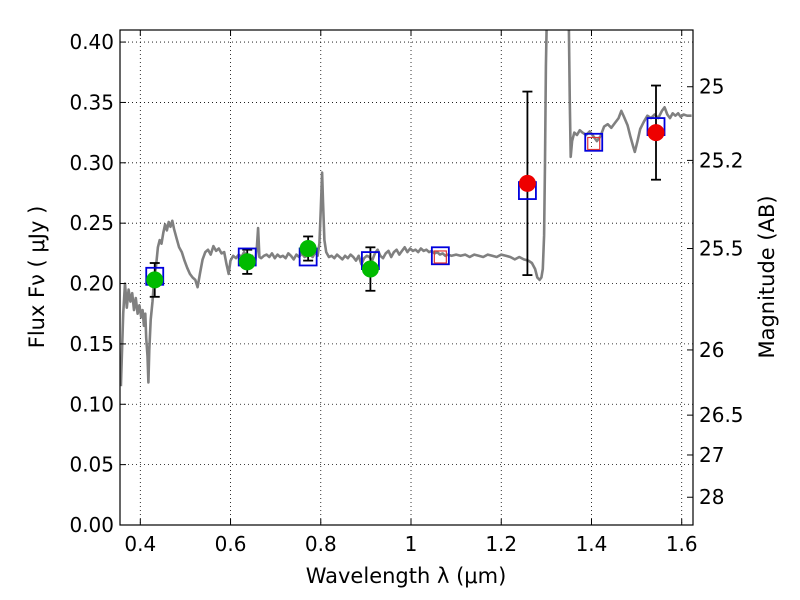 The height and width of the screenshot is (600, 800). I want to click on x-tick-label: 0.4, so click(140, 544).